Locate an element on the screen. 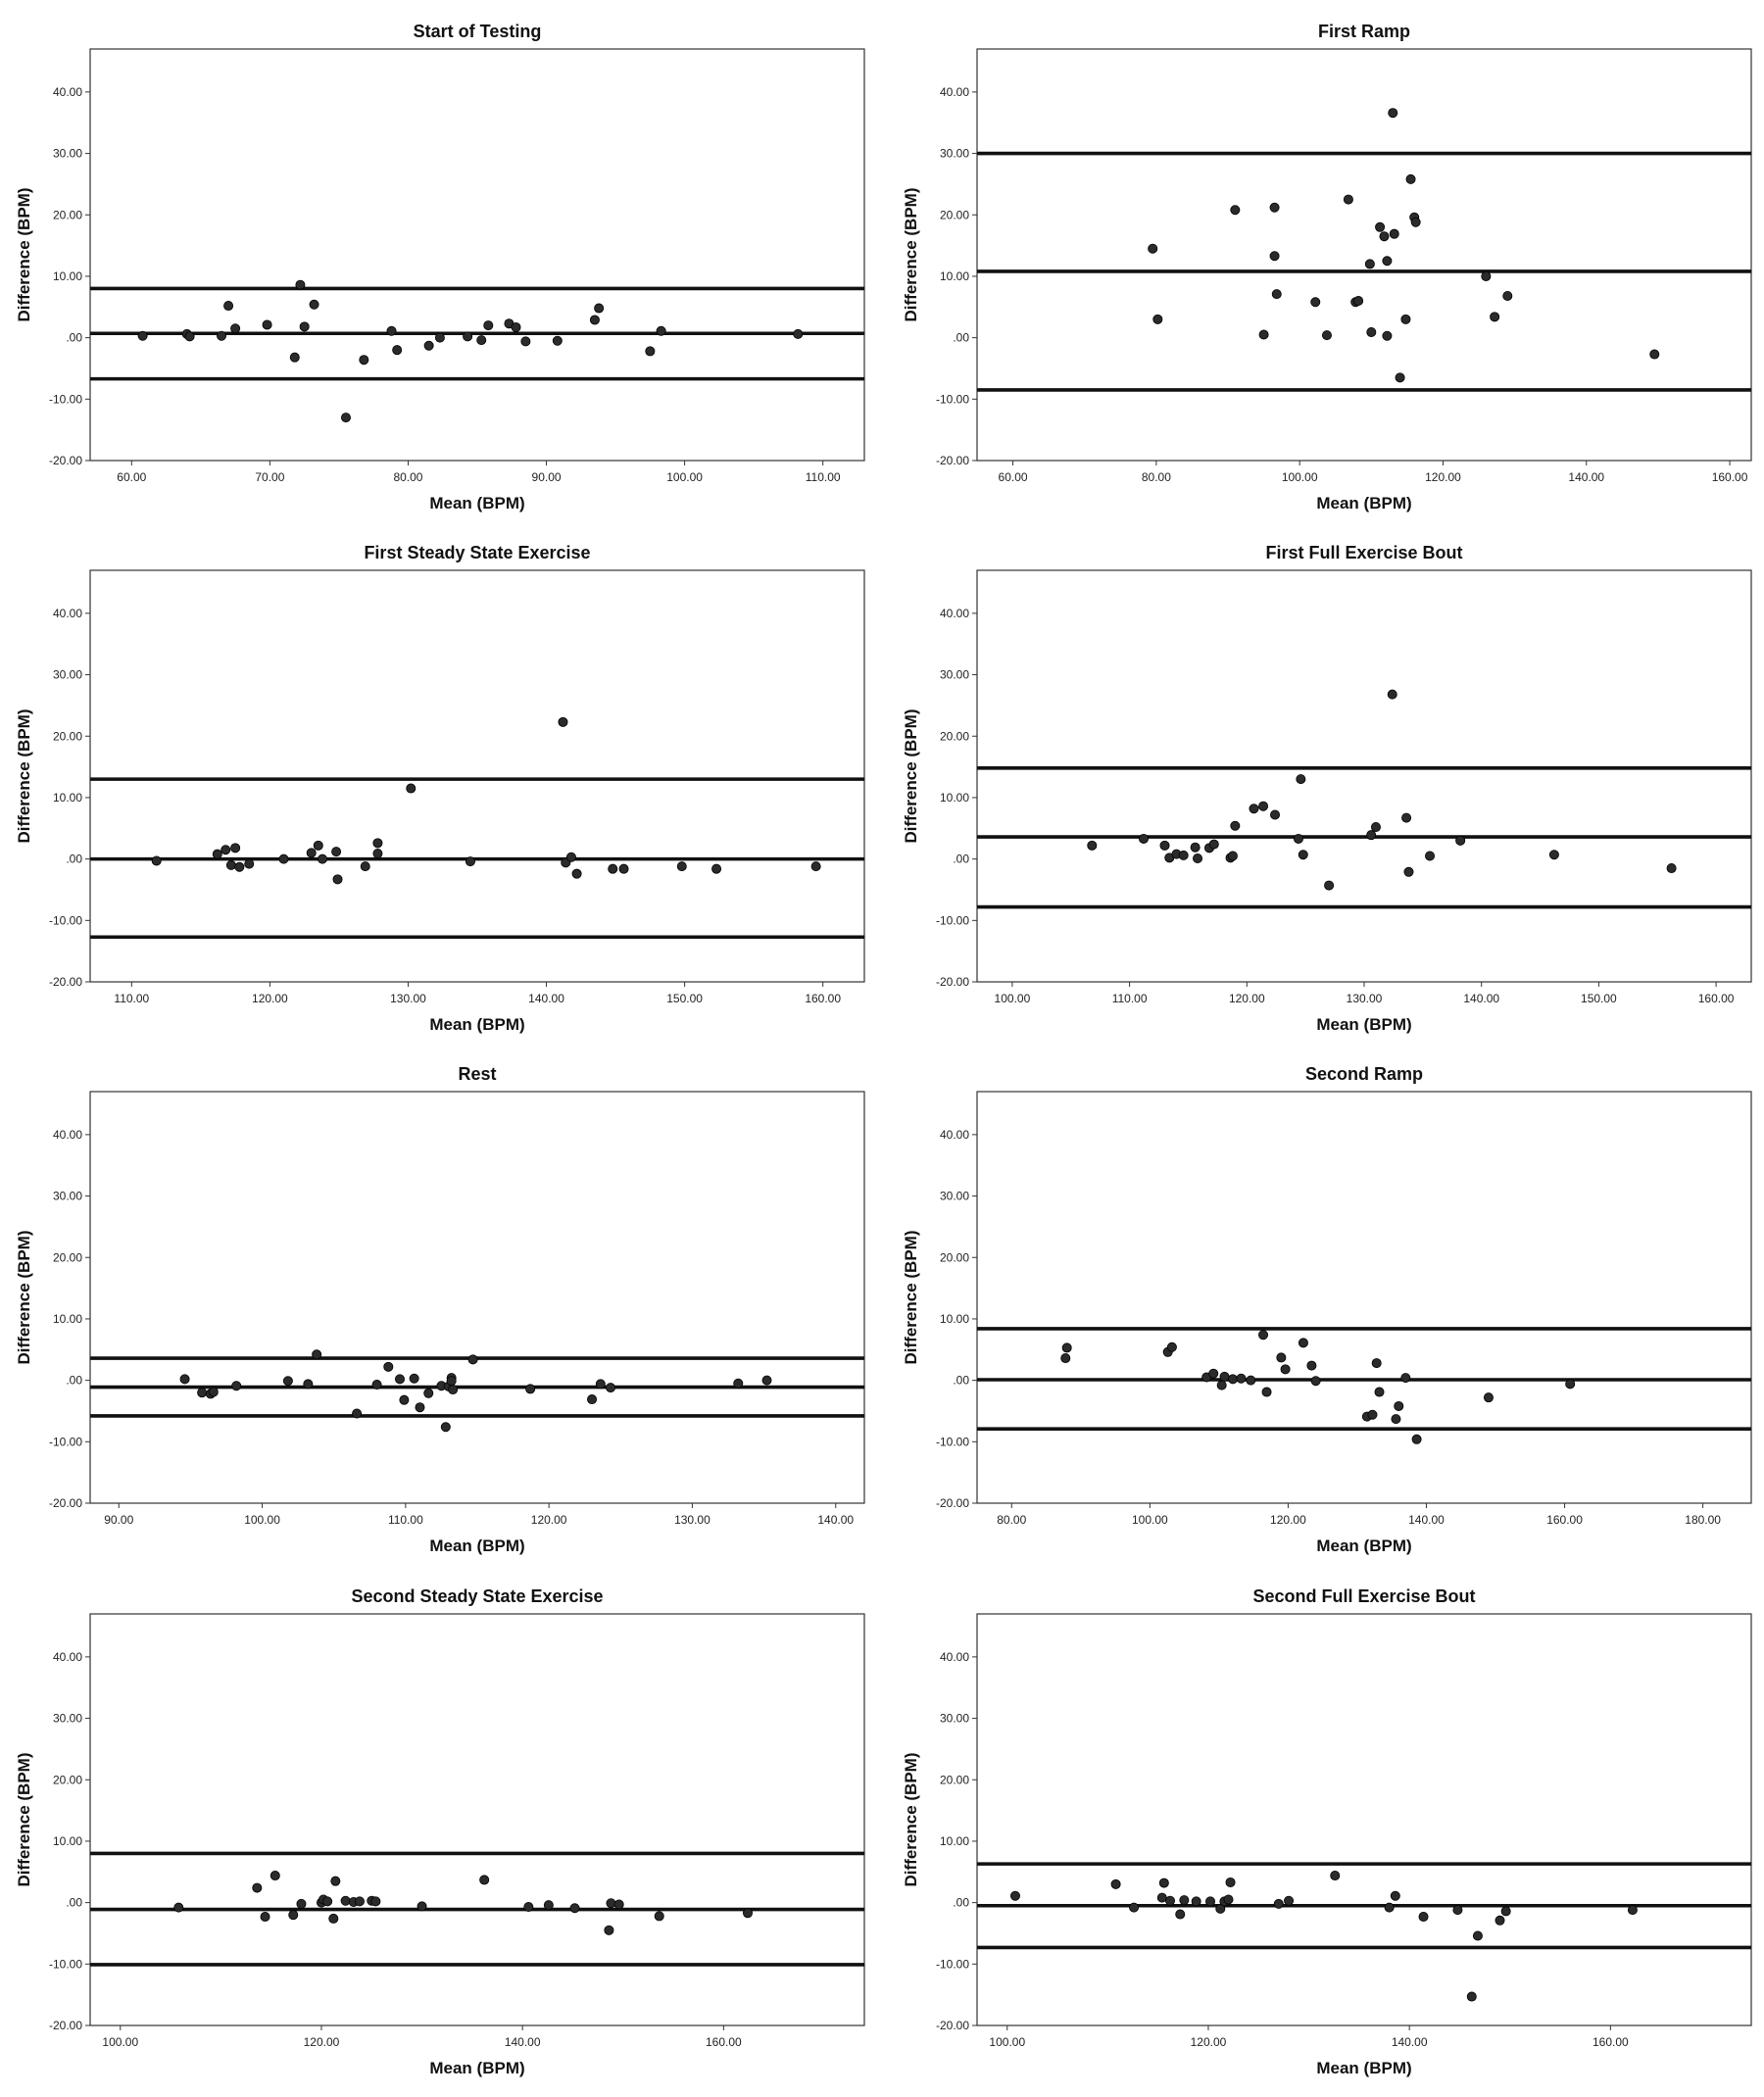 The width and height of the screenshot is (1764, 2097). y-tick-label: 20.00 is located at coordinates (67, 736).